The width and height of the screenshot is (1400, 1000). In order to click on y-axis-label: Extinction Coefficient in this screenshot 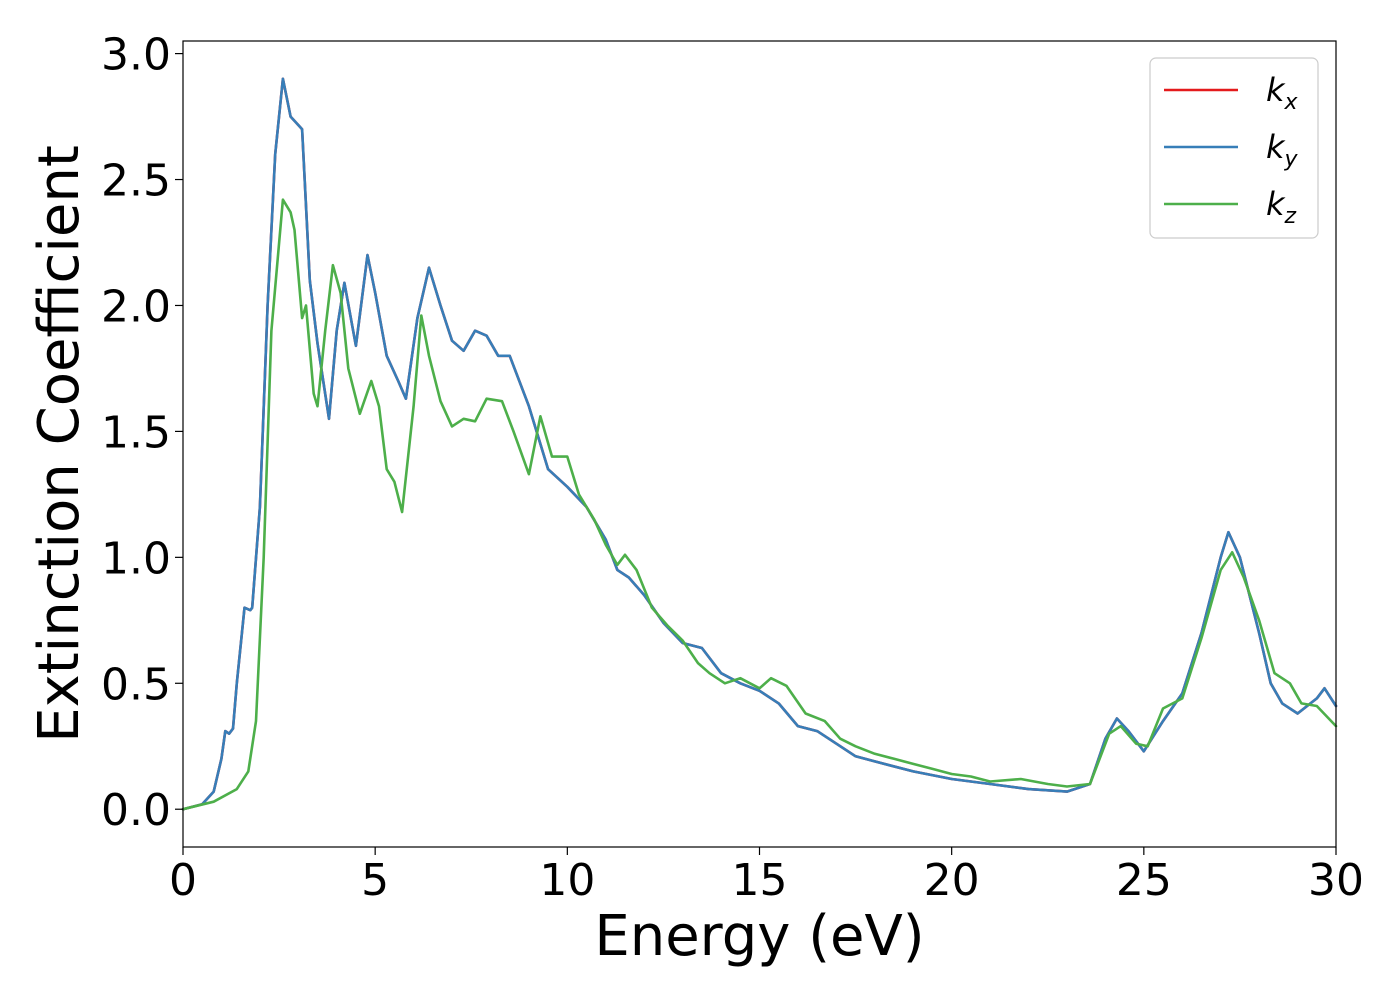, I will do `click(59, 444)`.